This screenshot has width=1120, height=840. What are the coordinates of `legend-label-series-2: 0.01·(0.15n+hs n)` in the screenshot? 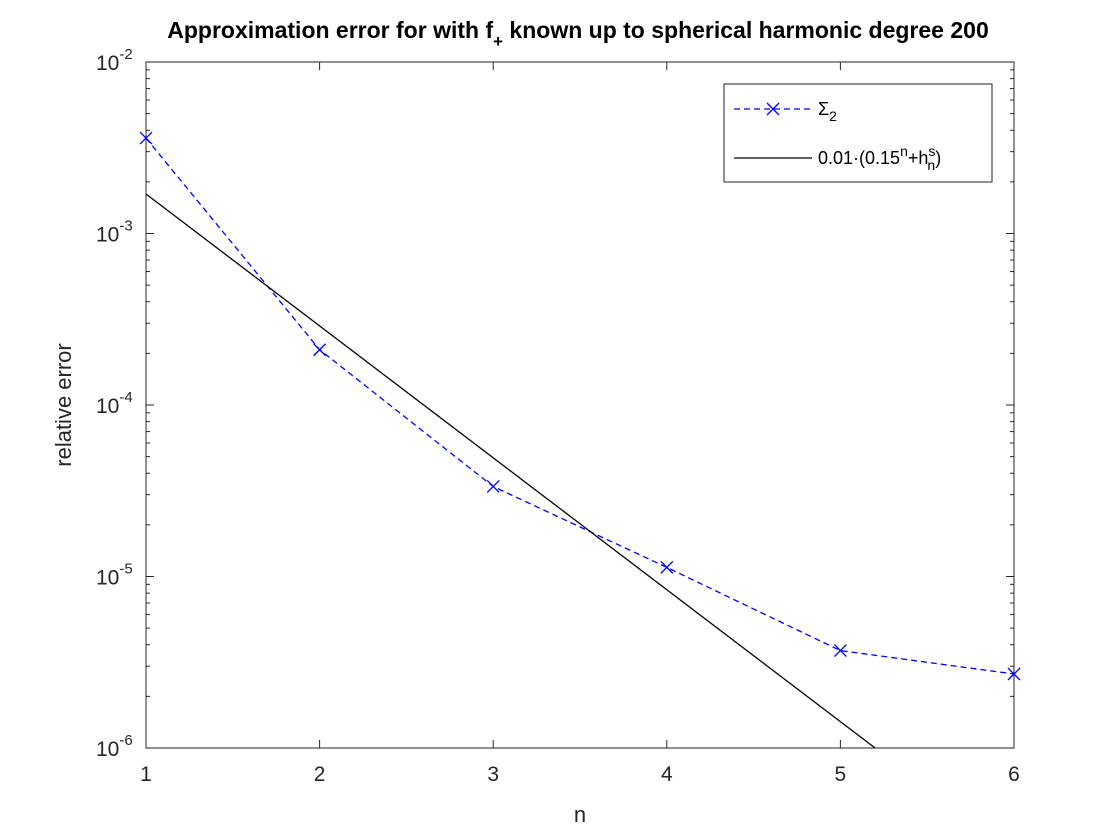 It's located at (879, 158).